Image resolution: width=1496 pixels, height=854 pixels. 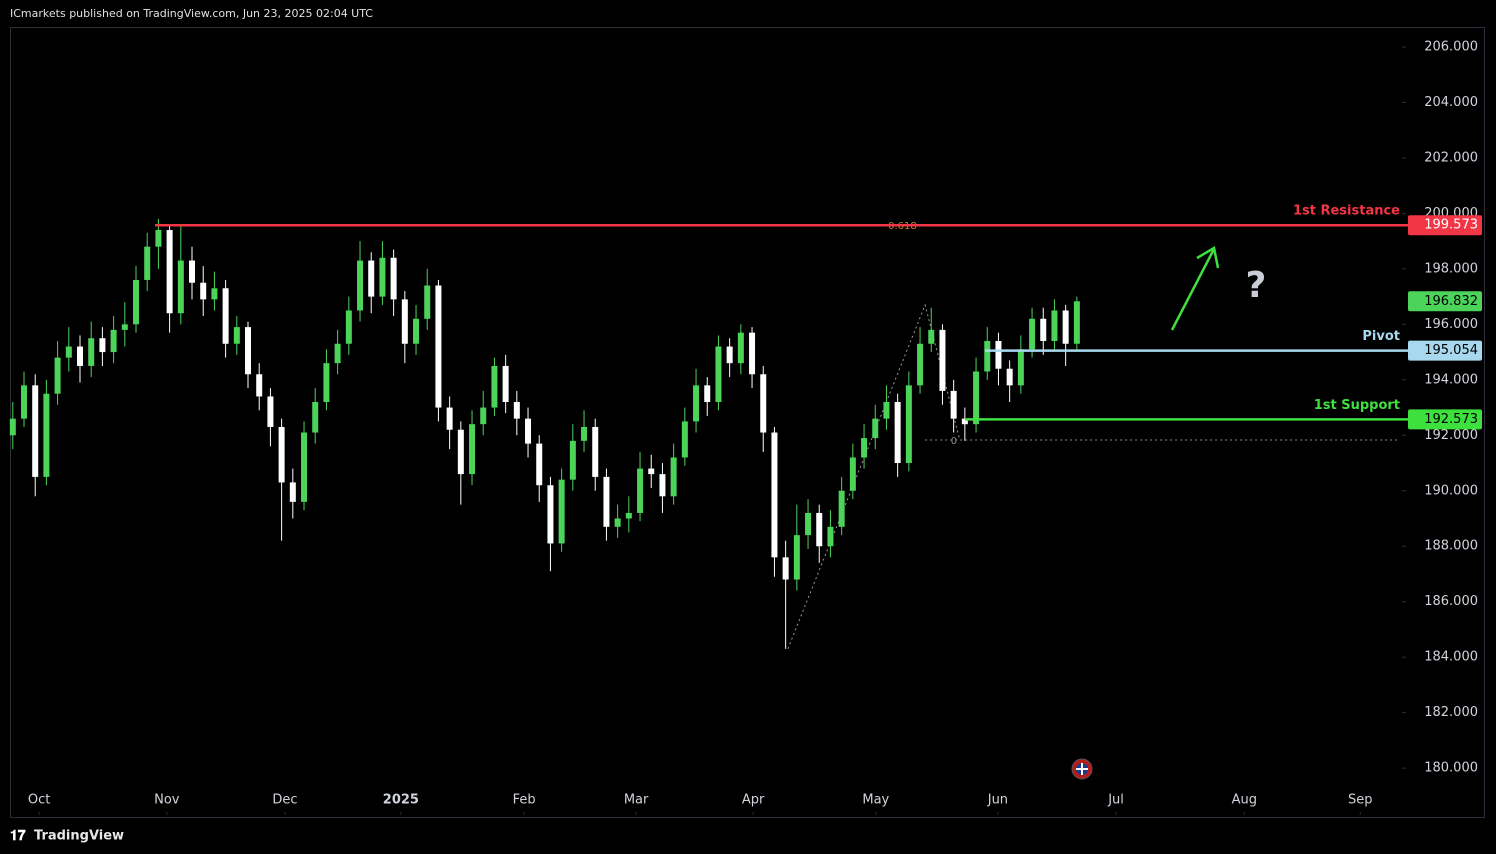 What do you see at coordinates (1451, 379) in the screenshot?
I see `y-tick-label: 194.000` at bounding box center [1451, 379].